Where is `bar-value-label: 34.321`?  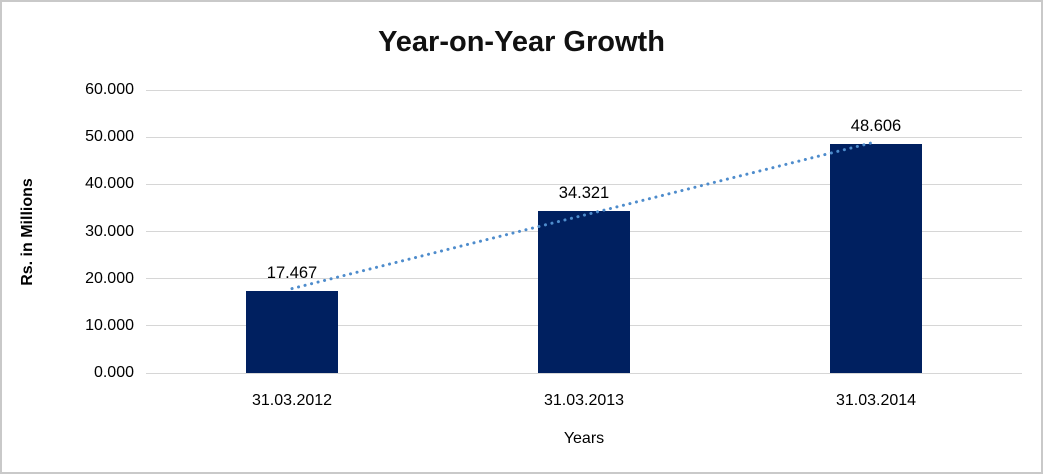
bar-value-label: 34.321 is located at coordinates (584, 193).